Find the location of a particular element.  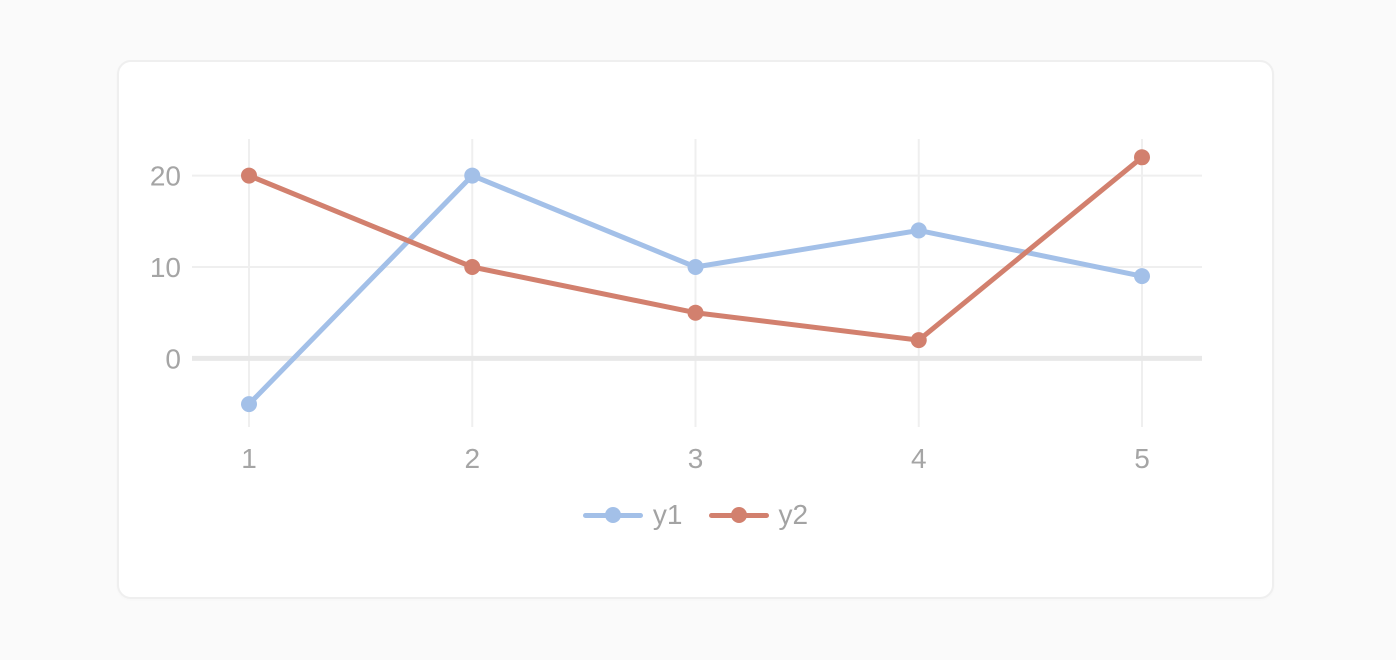

svg-text: 2 is located at coordinates (472, 458).